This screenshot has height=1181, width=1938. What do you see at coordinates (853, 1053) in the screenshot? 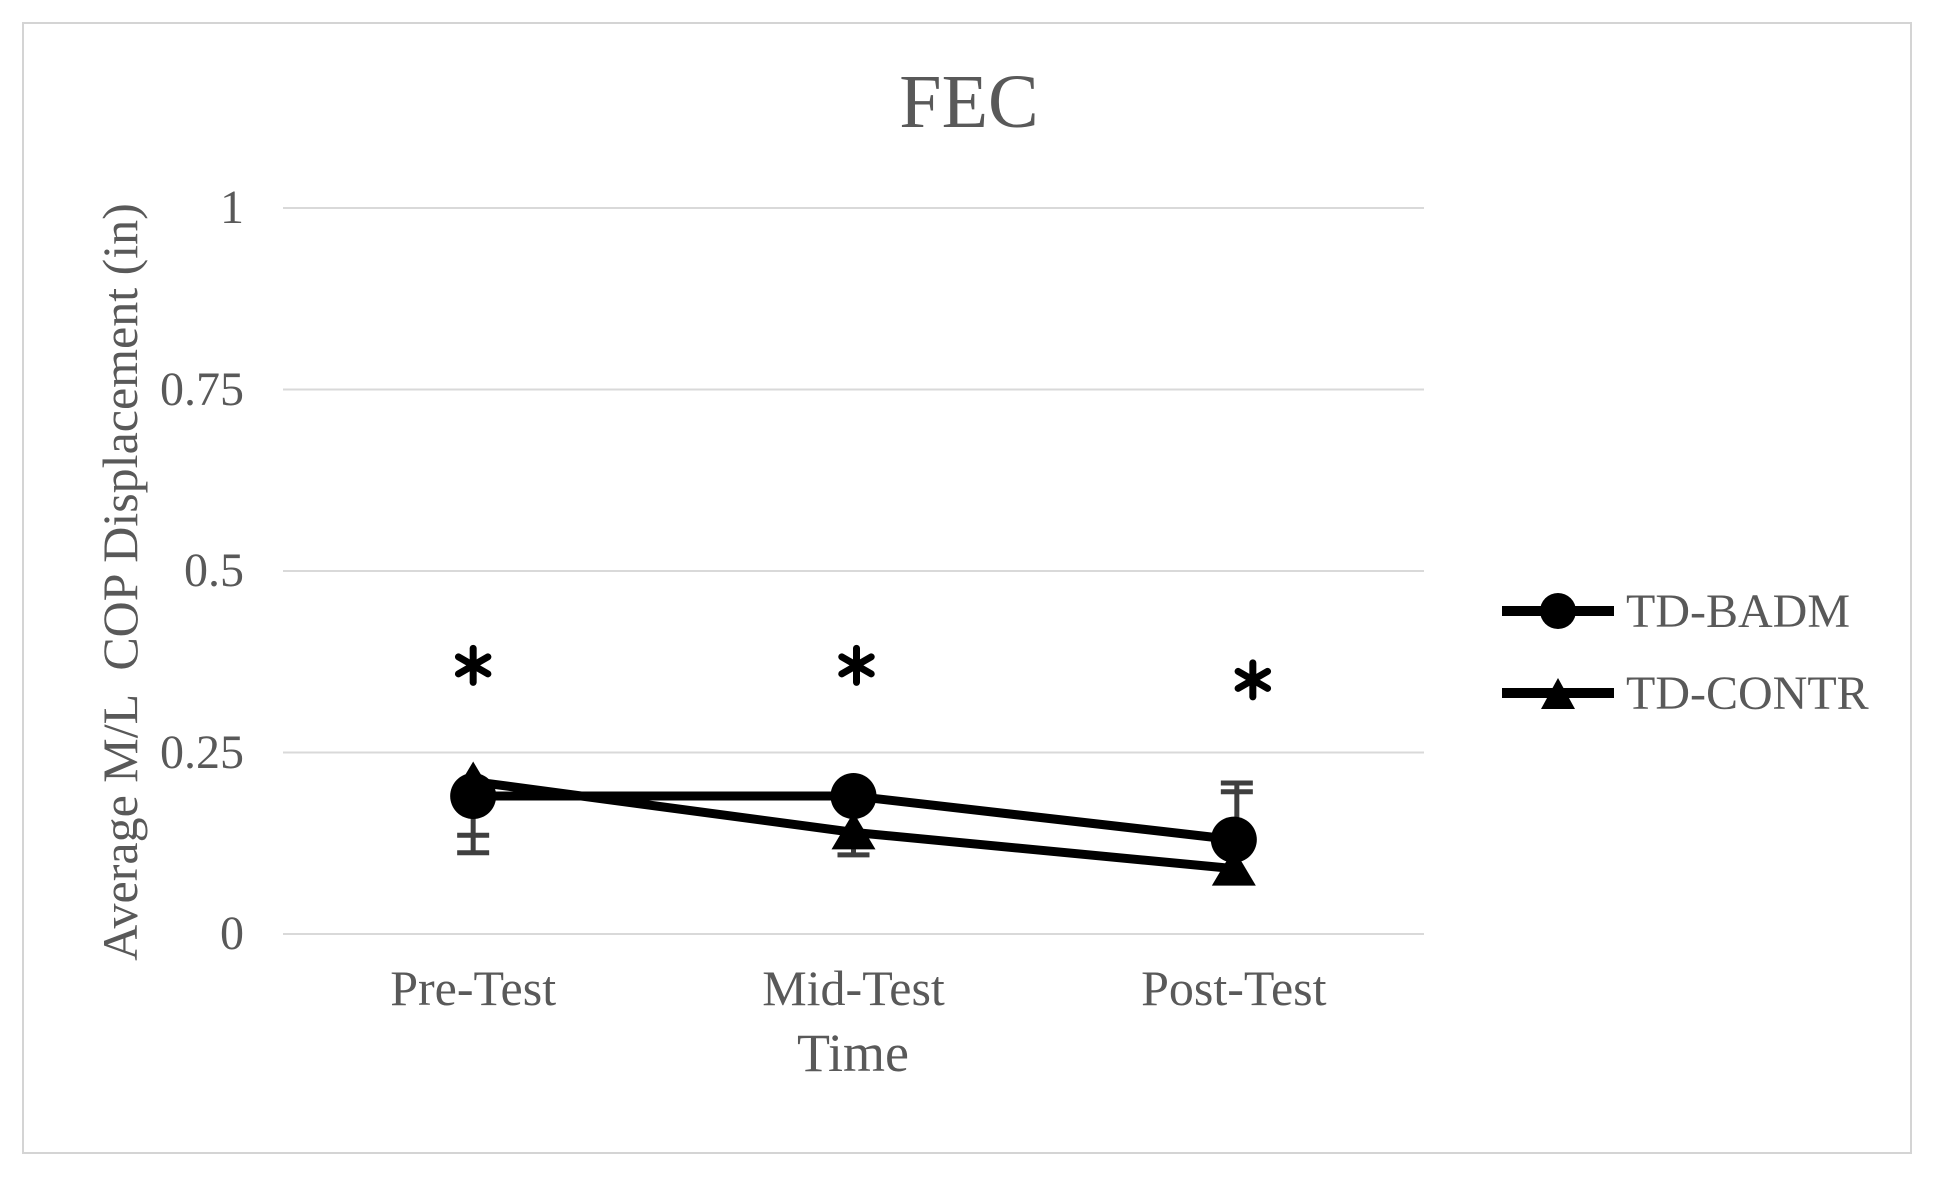
I see `x-axis-title: Time` at bounding box center [853, 1053].